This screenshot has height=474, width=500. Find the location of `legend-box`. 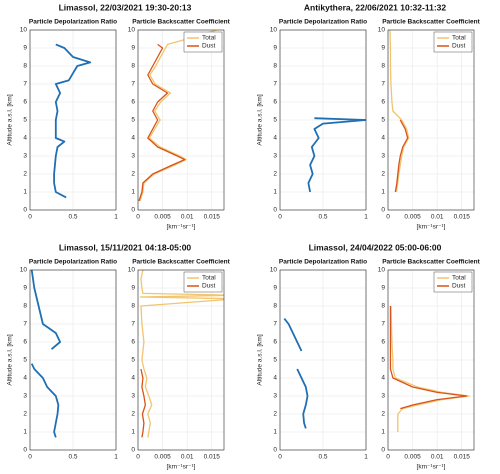

legend-box is located at coordinates (453, 42).